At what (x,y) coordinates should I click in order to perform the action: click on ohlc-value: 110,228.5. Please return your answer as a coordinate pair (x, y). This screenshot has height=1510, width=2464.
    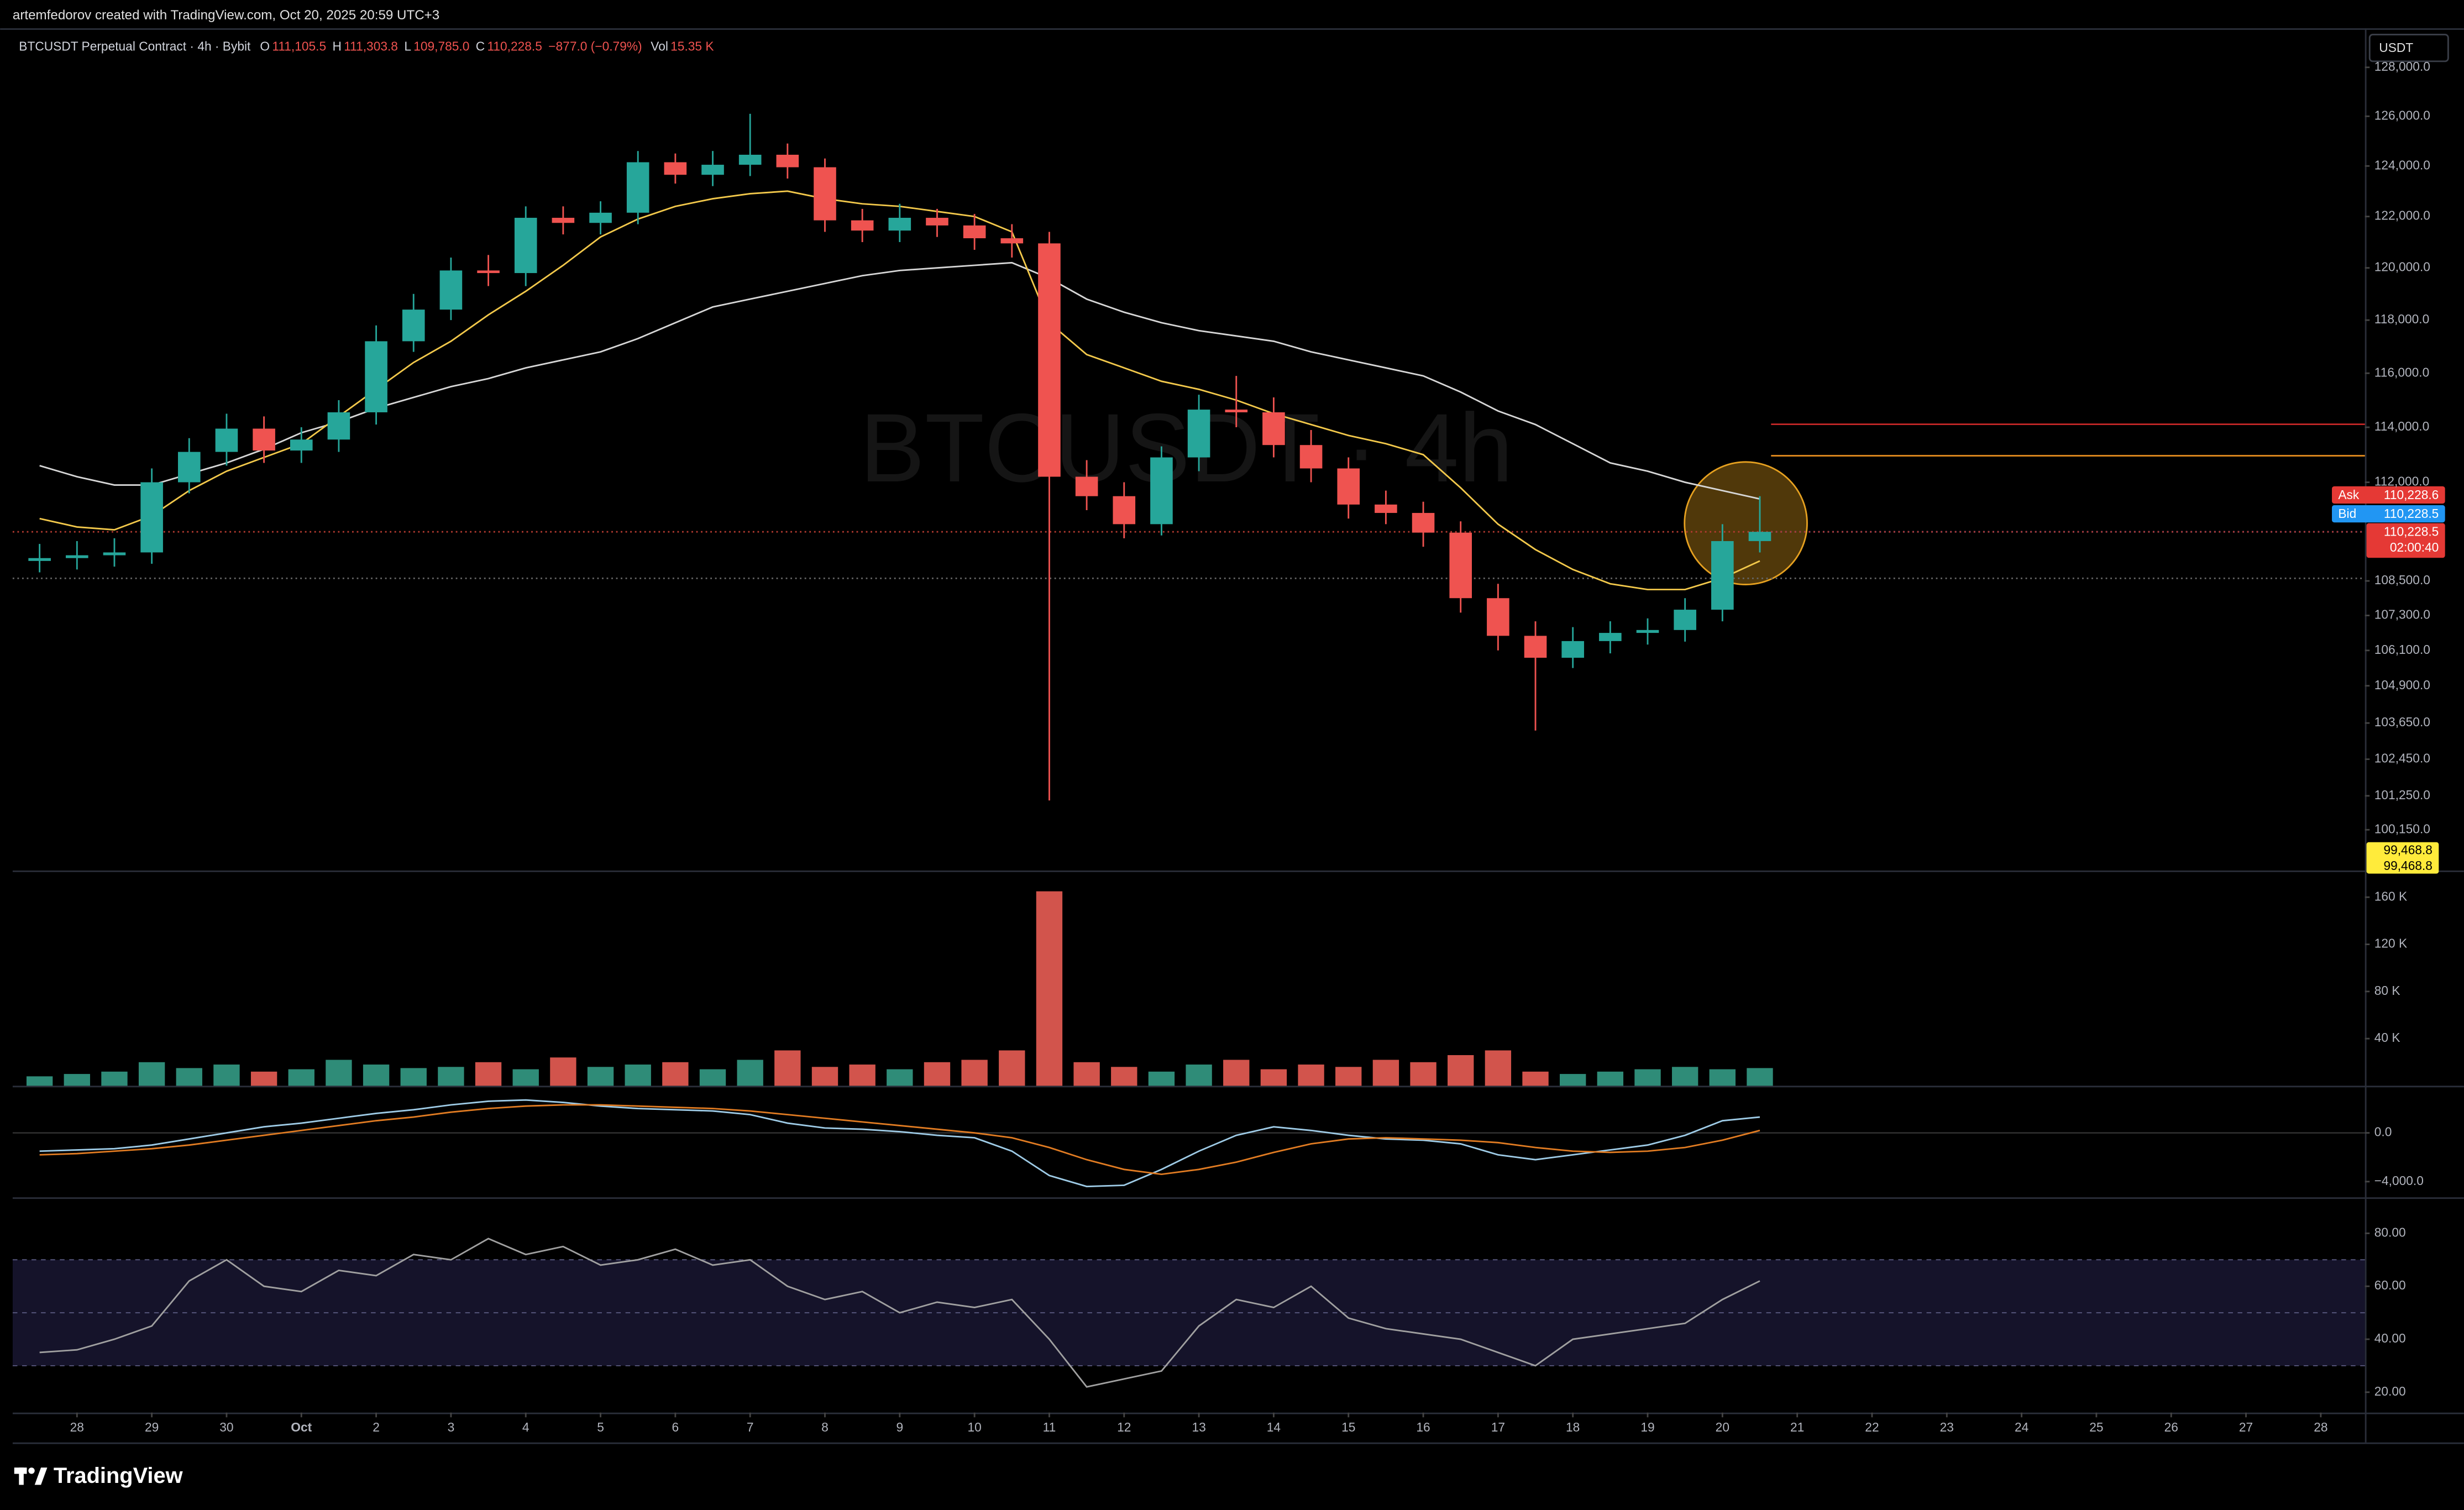
    Looking at the image, I should click on (515, 46).